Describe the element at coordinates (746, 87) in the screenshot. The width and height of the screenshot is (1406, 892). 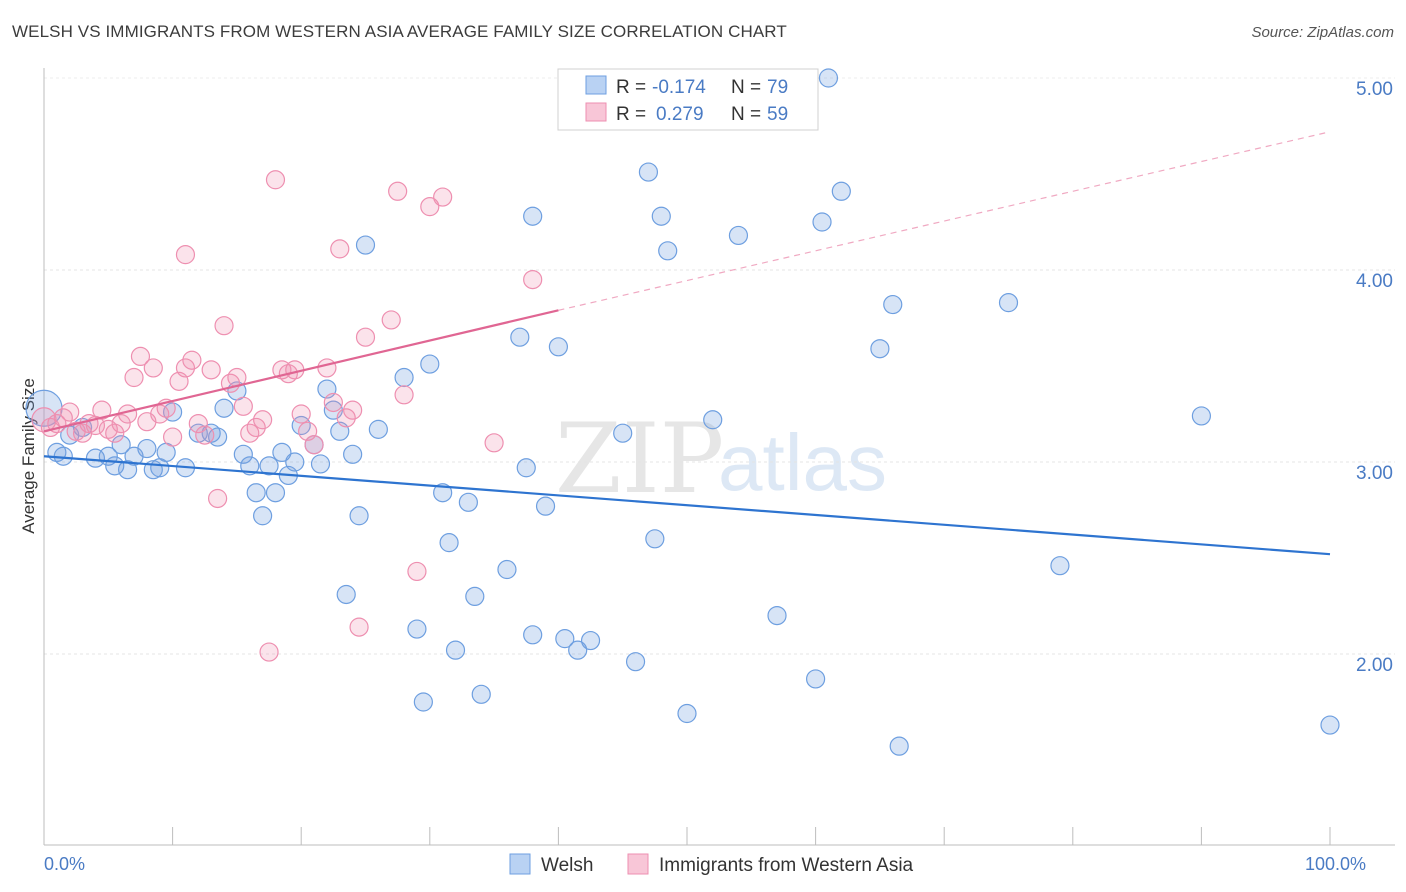
I see `legend-n-label-welsh: N =` at that location.